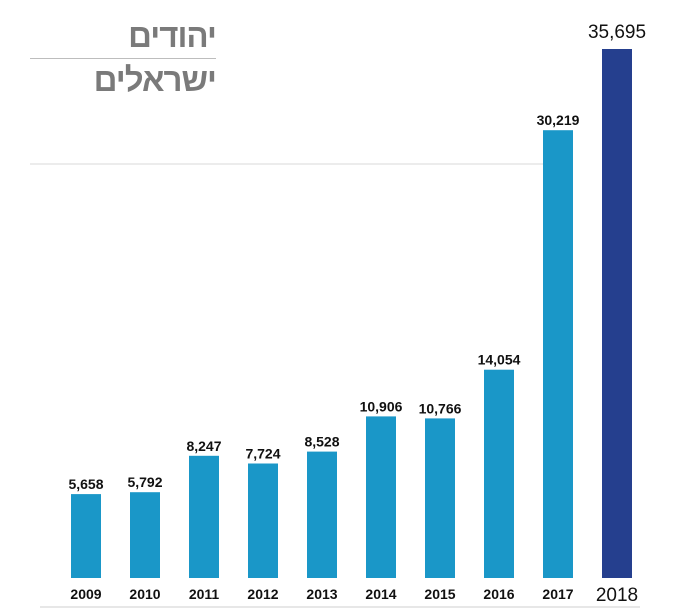  I want to click on bar-2010, so click(145, 535).